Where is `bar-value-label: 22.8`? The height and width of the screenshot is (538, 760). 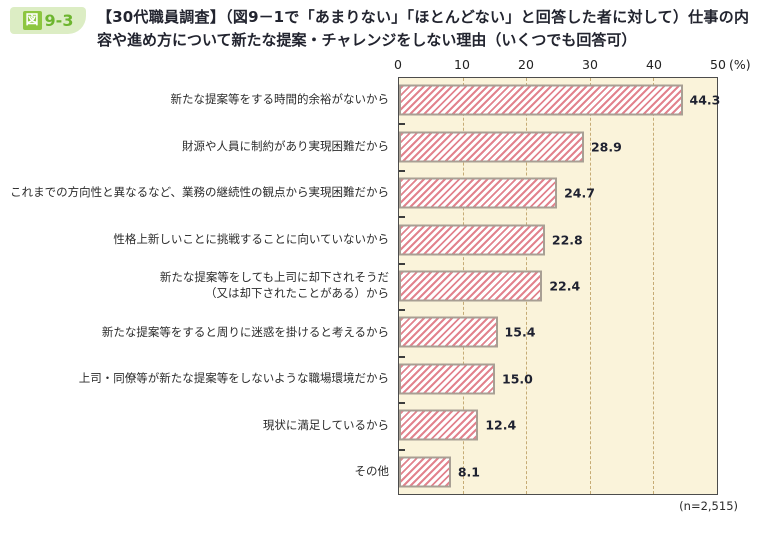
bar-value-label: 22.8 is located at coordinates (567, 240).